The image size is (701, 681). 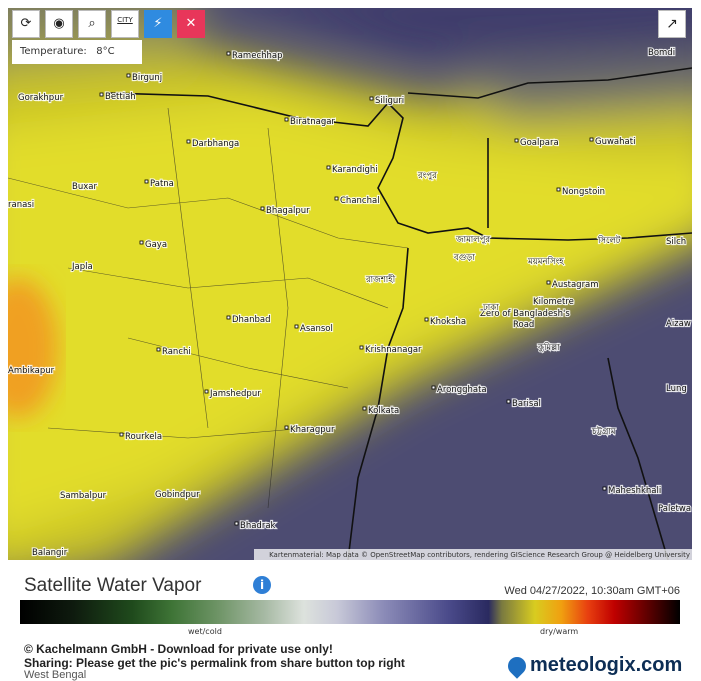 What do you see at coordinates (517, 666) in the screenshot?
I see `brand-logo` at bounding box center [517, 666].